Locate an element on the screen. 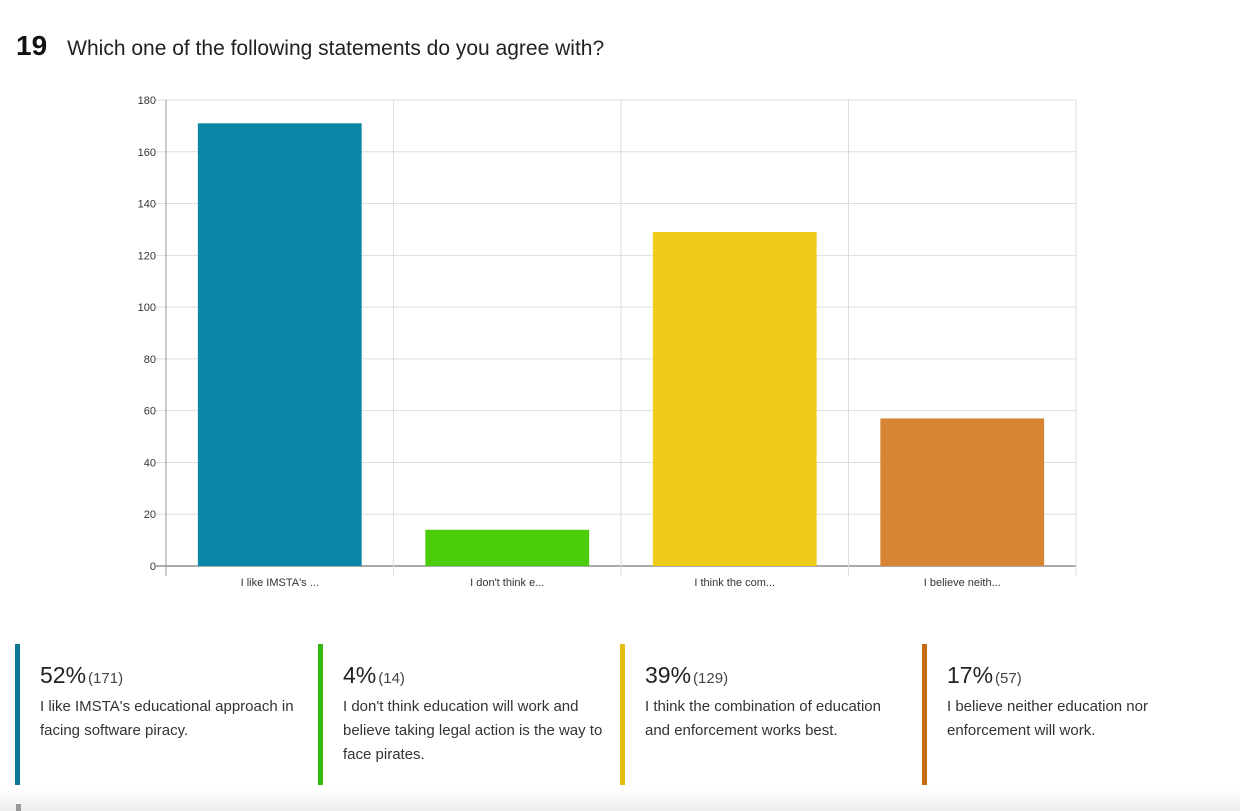 The height and width of the screenshot is (811, 1240). legend-count: (171) is located at coordinates (106, 678).